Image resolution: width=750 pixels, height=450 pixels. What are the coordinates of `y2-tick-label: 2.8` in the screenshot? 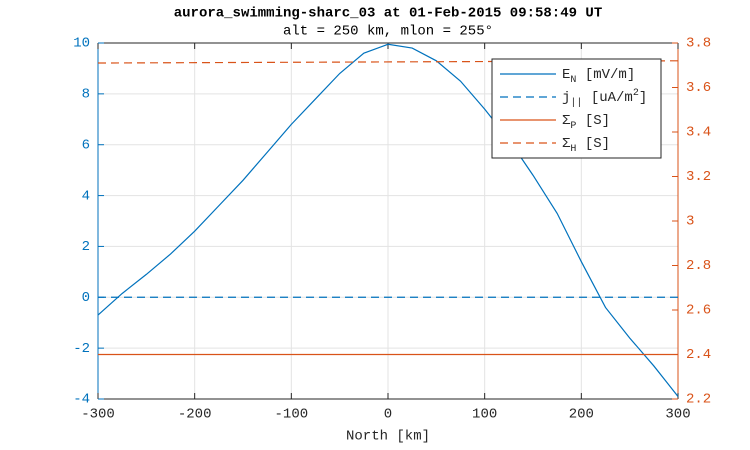 It's located at (698, 266).